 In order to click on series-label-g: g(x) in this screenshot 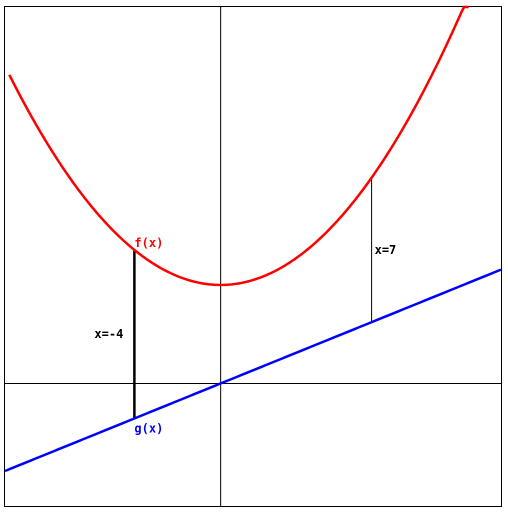, I will do `click(148, 428)`.